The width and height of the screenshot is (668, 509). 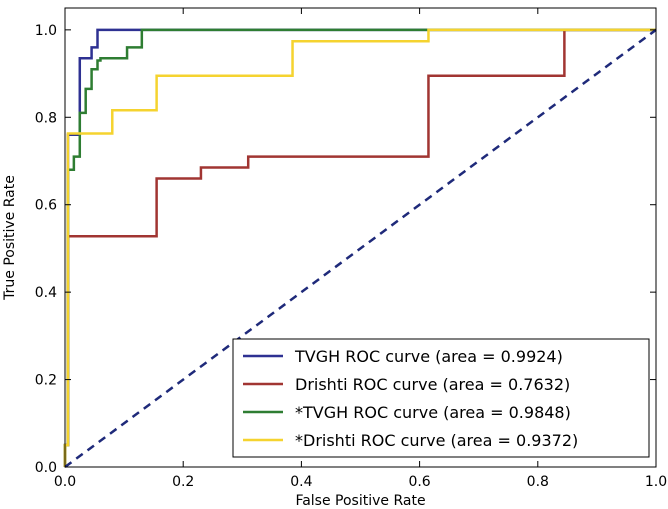 I want to click on y-axis-label: True Positive Rate, so click(x=10, y=238).